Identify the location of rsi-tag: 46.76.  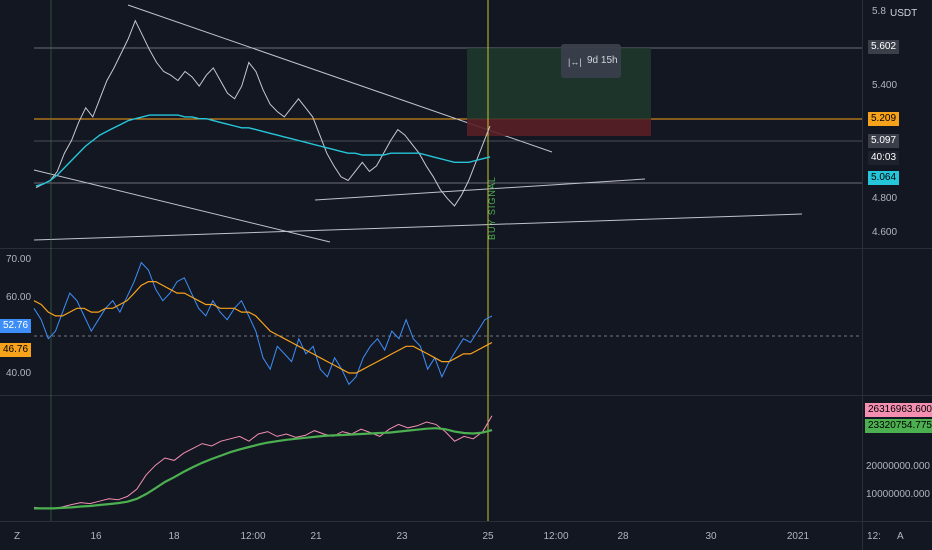
(16, 350).